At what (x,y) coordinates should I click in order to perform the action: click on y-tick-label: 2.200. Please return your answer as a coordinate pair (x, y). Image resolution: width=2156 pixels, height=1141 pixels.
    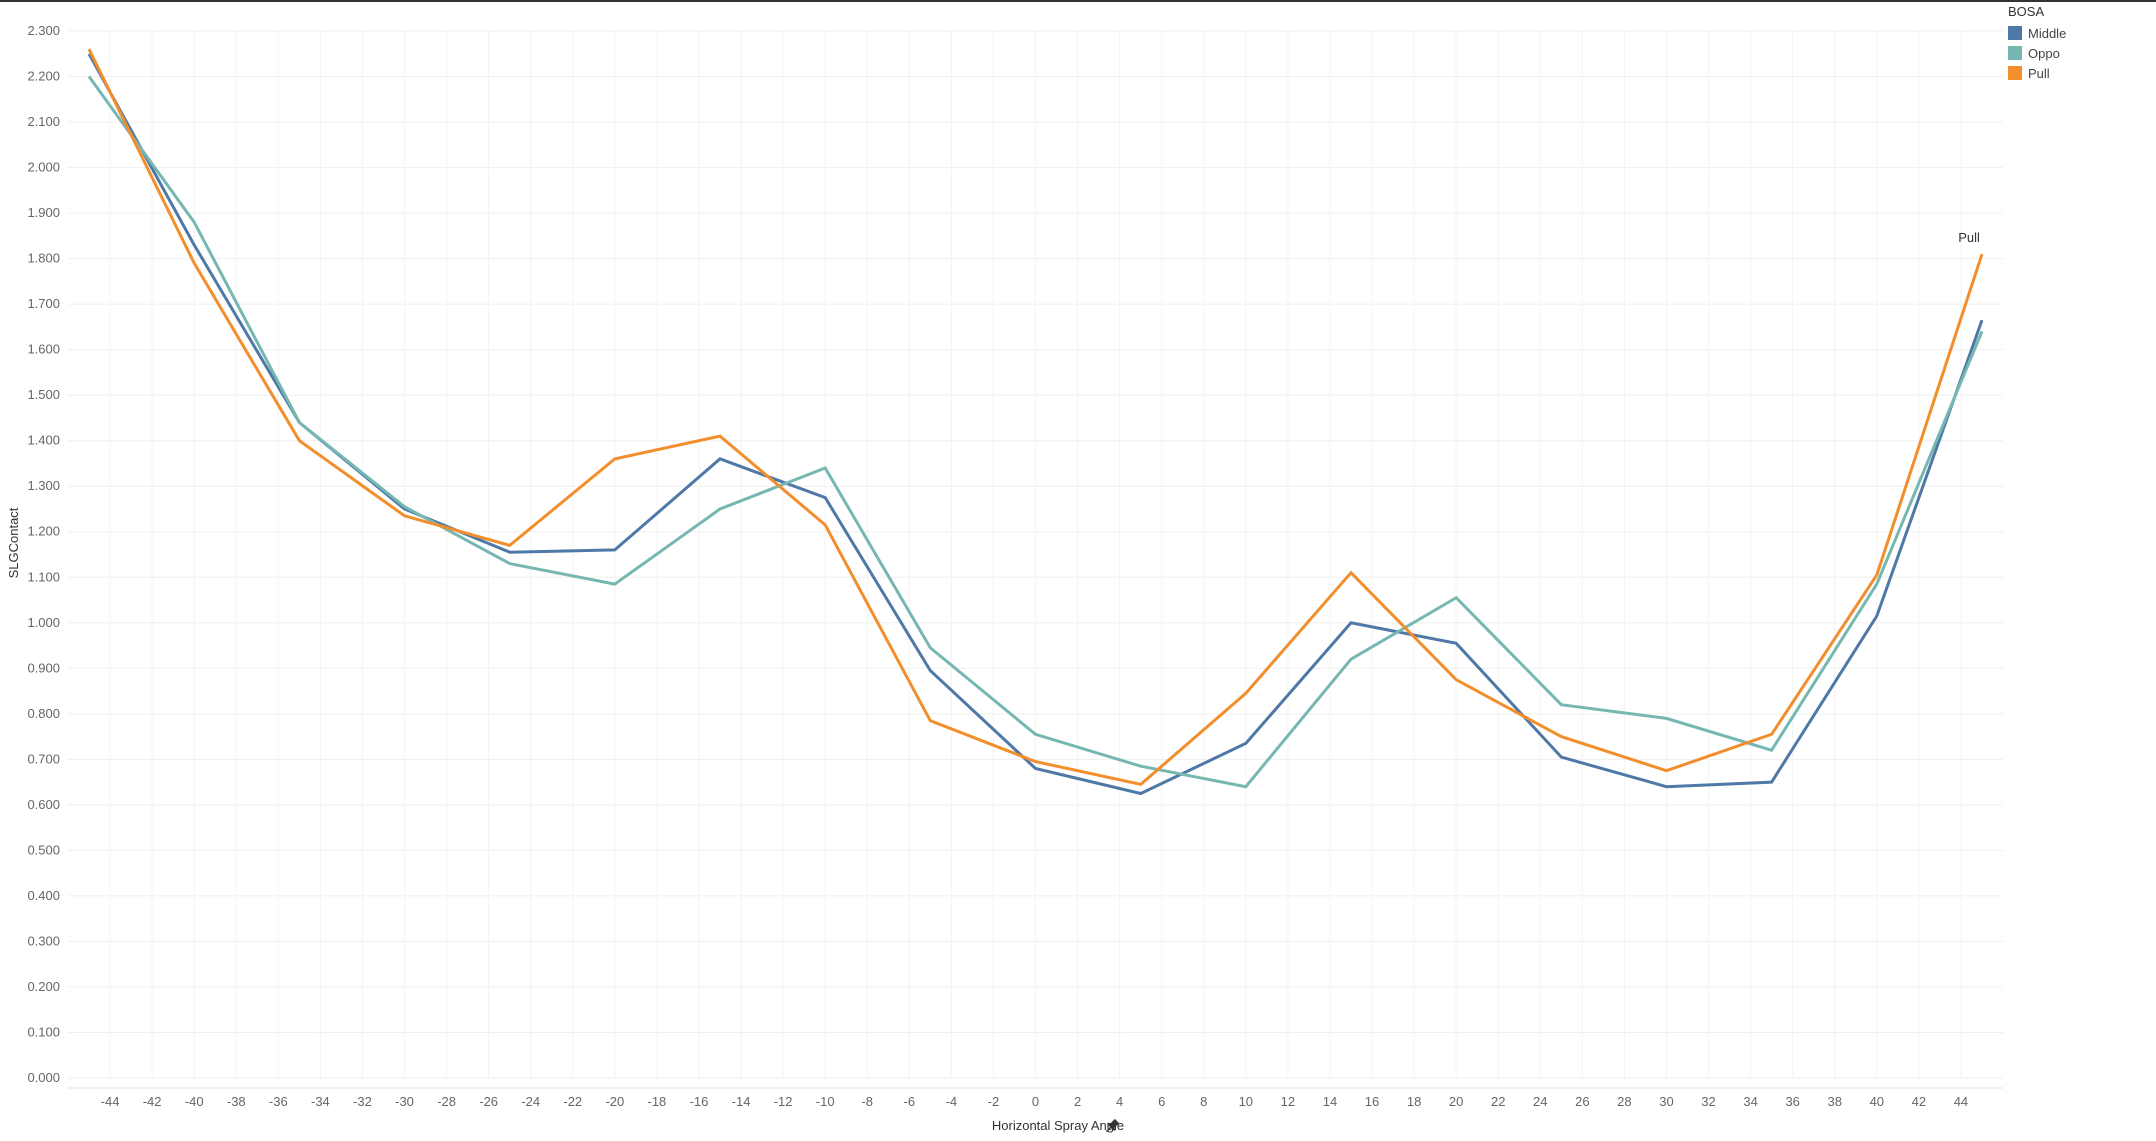
    Looking at the image, I should click on (43, 76).